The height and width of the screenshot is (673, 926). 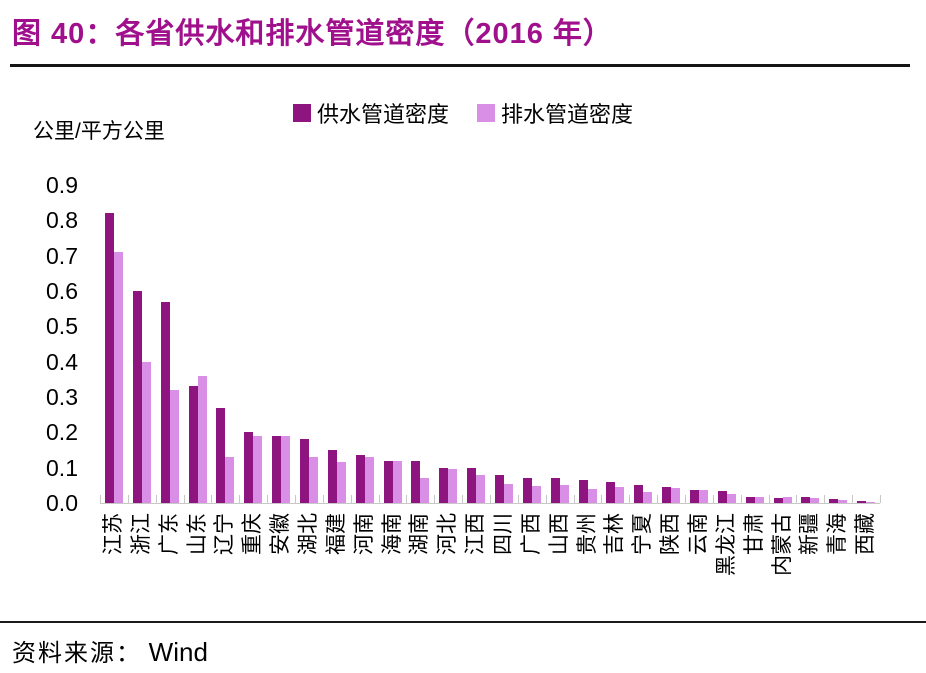 What do you see at coordinates (583, 491) in the screenshot?
I see `bar-供水管道密度-贵州` at bounding box center [583, 491].